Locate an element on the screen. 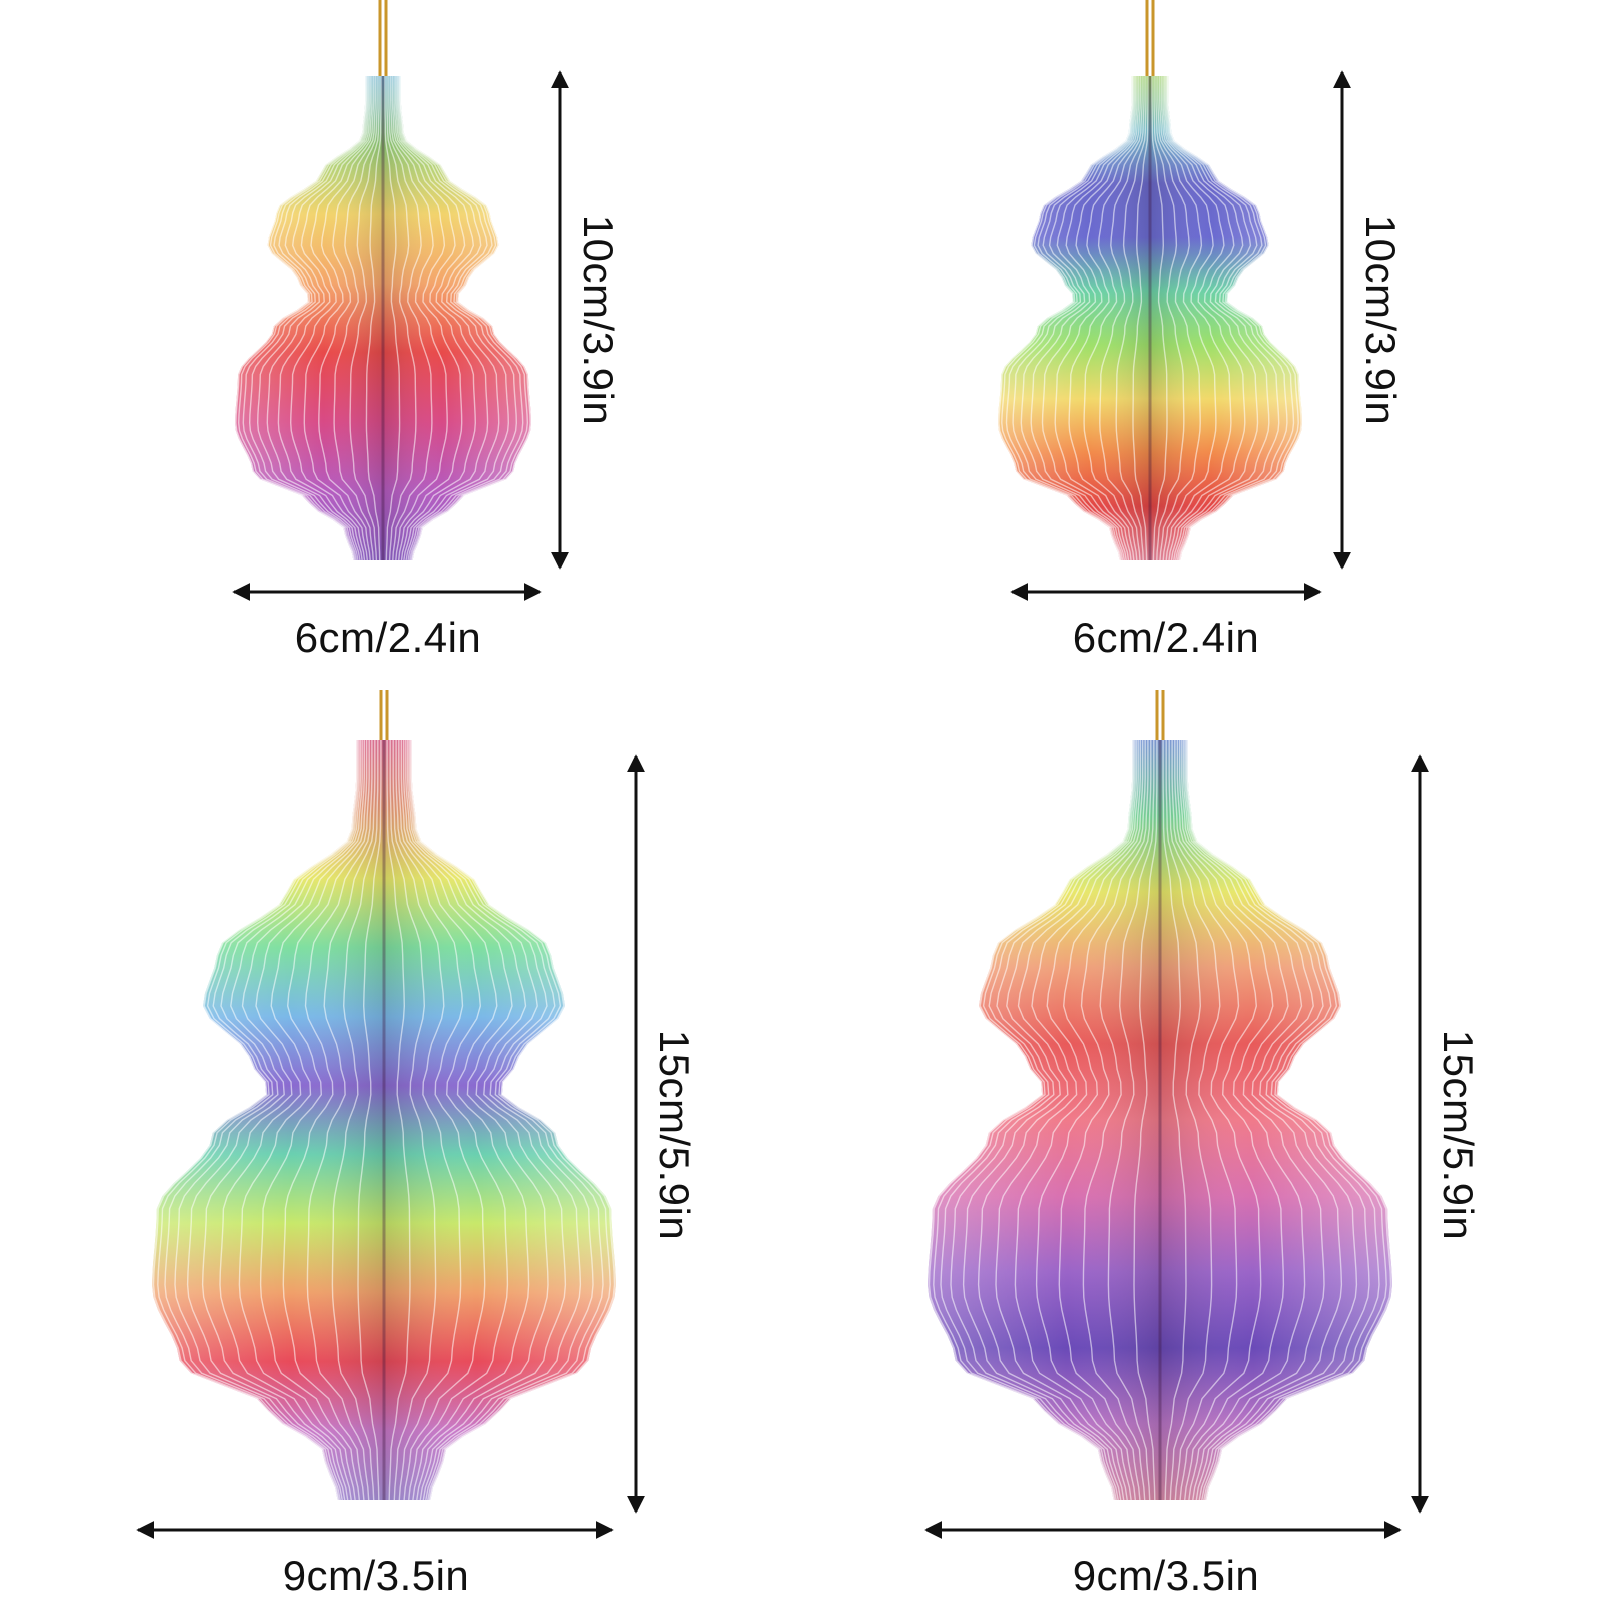 Image resolution: width=1600 pixels, height=1600 pixels. ornament-small-warm: 10cm/3.9in 6cm/2.4in is located at coordinates (427, 330).